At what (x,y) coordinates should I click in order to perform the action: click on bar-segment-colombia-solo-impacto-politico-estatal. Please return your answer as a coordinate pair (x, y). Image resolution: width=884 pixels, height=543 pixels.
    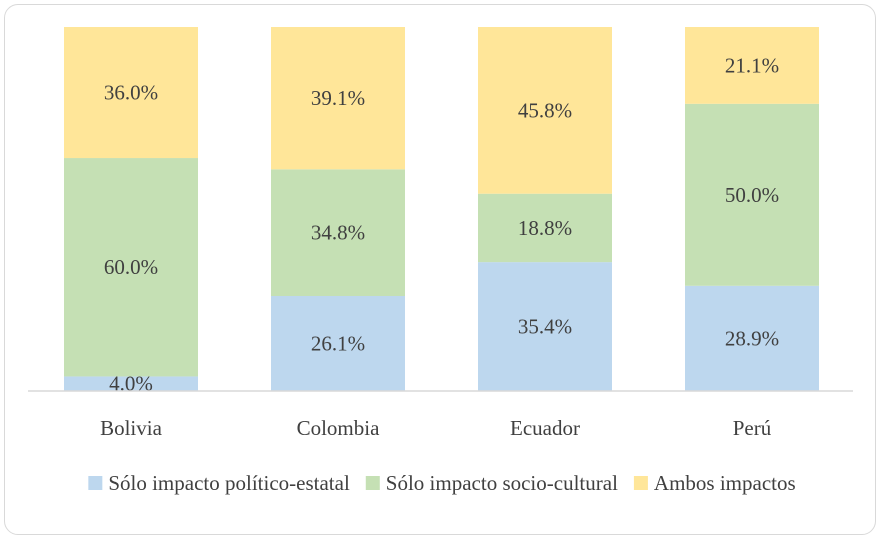
    Looking at the image, I should click on (338, 343).